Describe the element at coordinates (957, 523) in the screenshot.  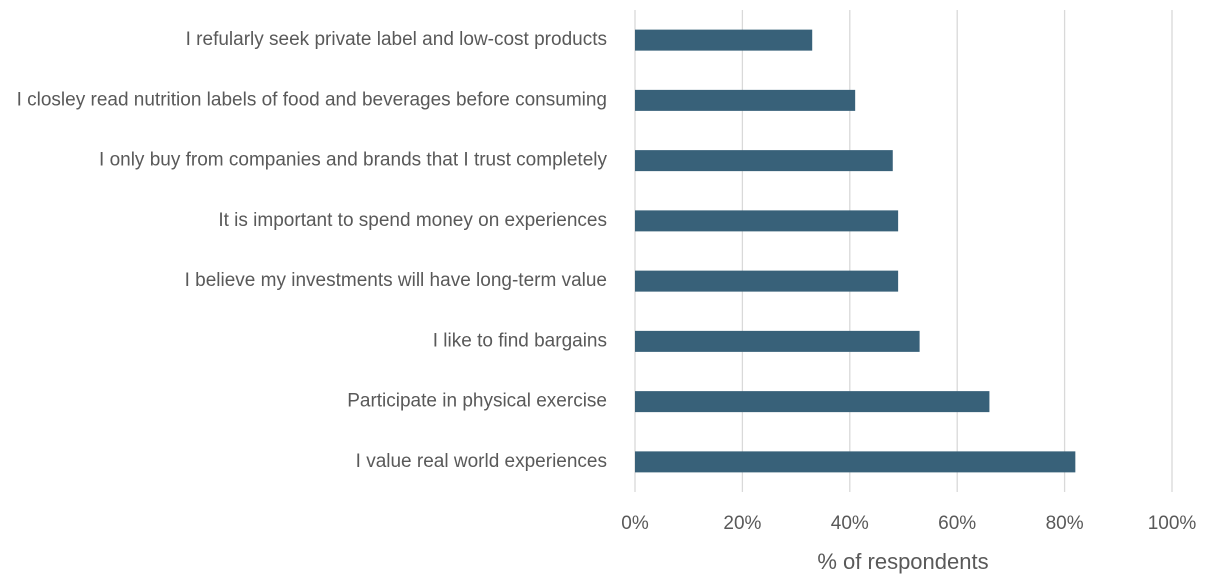
I see `x-tick-label: 60%` at that location.